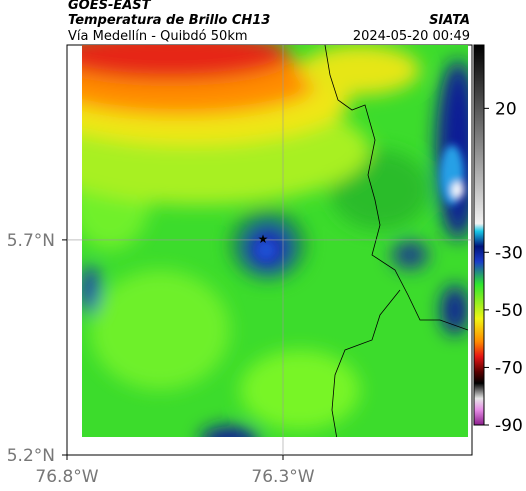 The height and width of the screenshot is (491, 526). Describe the element at coordinates (509, 368) in the screenshot. I see `colorbar-tick-label: -70` at that location.